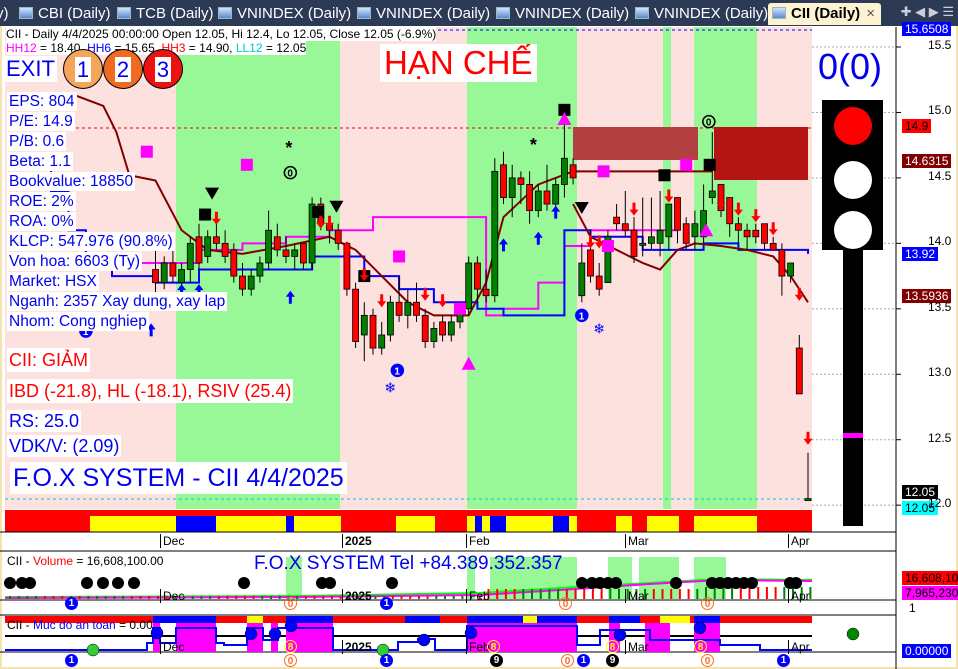  I want to click on volume-name: Volume, so click(53, 561).